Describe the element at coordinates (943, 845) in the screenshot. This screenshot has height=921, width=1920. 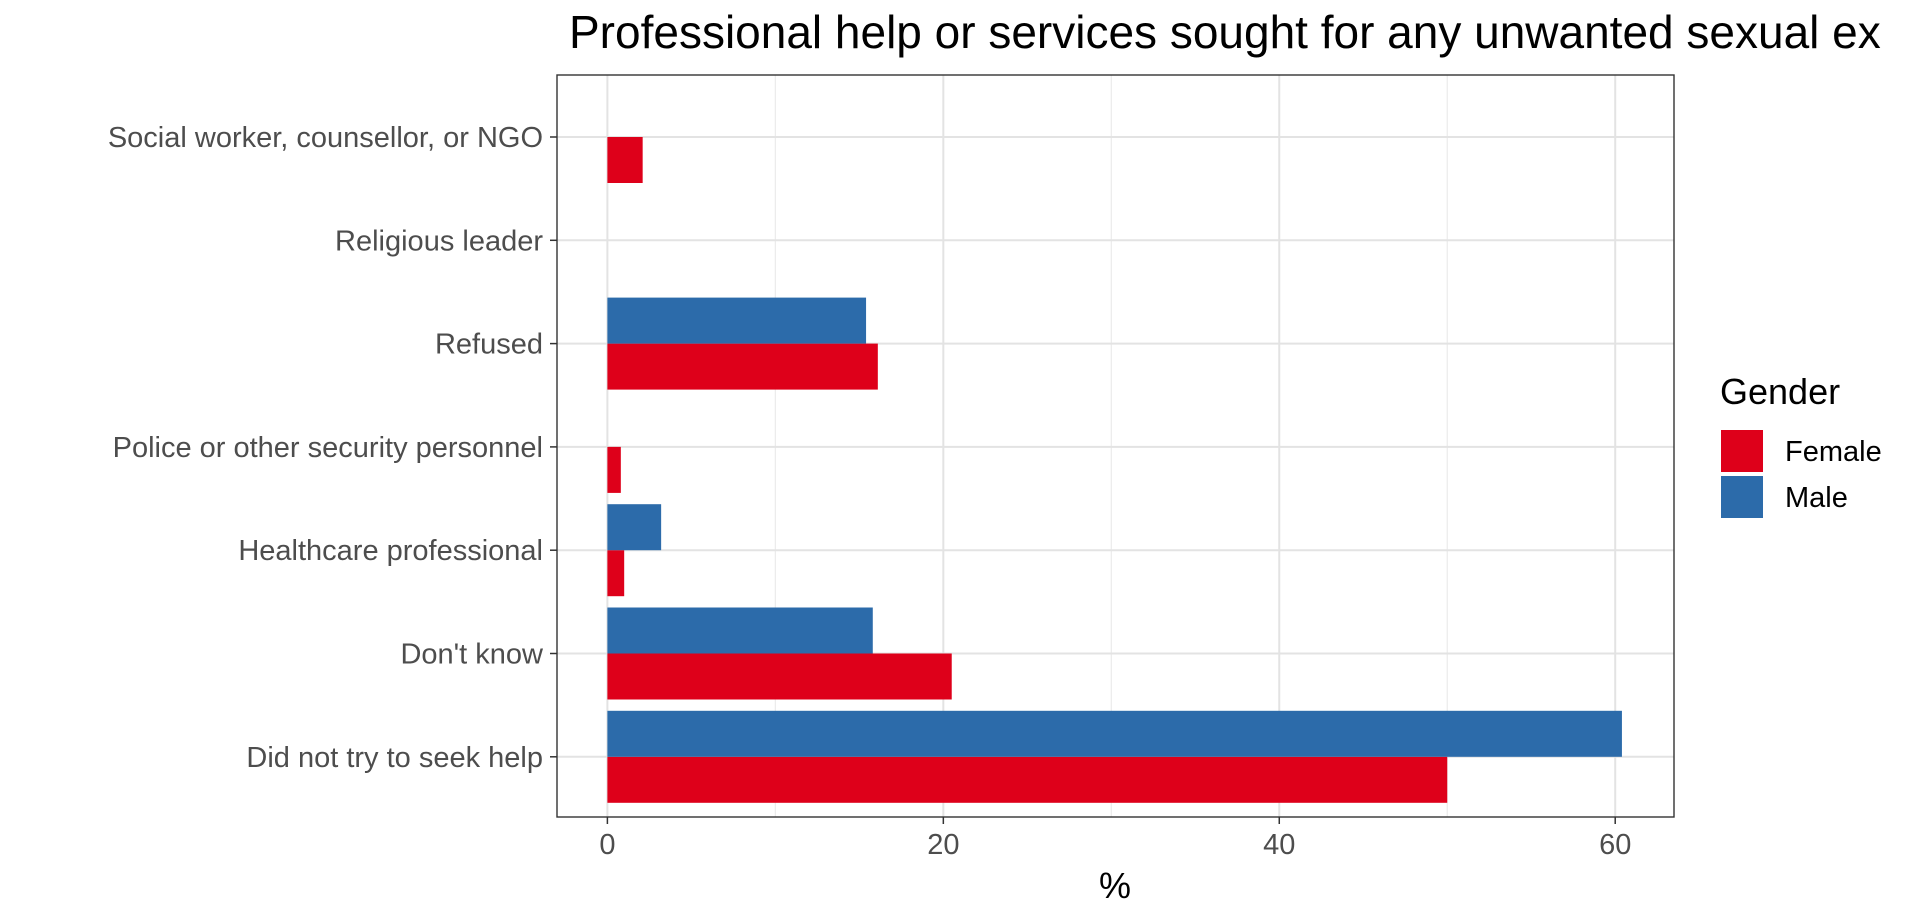
I see `x-tick-label: 20` at that location.